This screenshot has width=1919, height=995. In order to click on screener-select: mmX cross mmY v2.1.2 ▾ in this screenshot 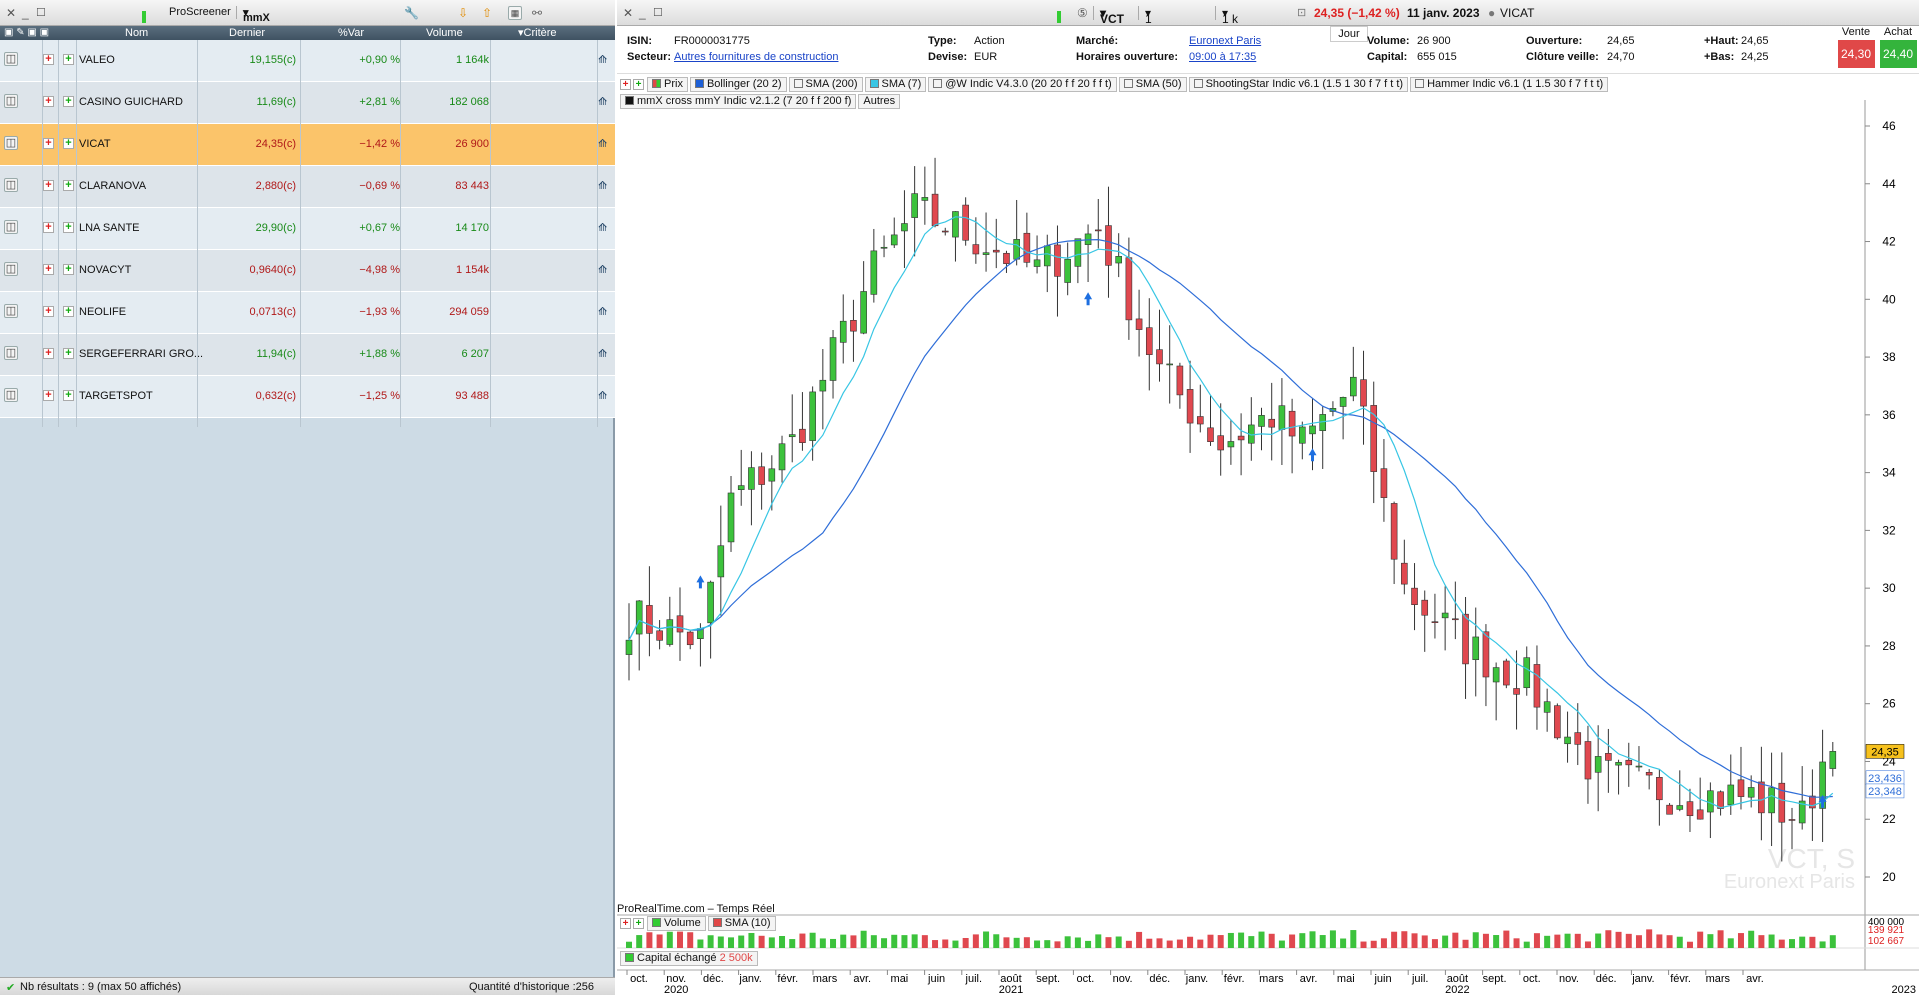, I will do `click(255, 33)`.